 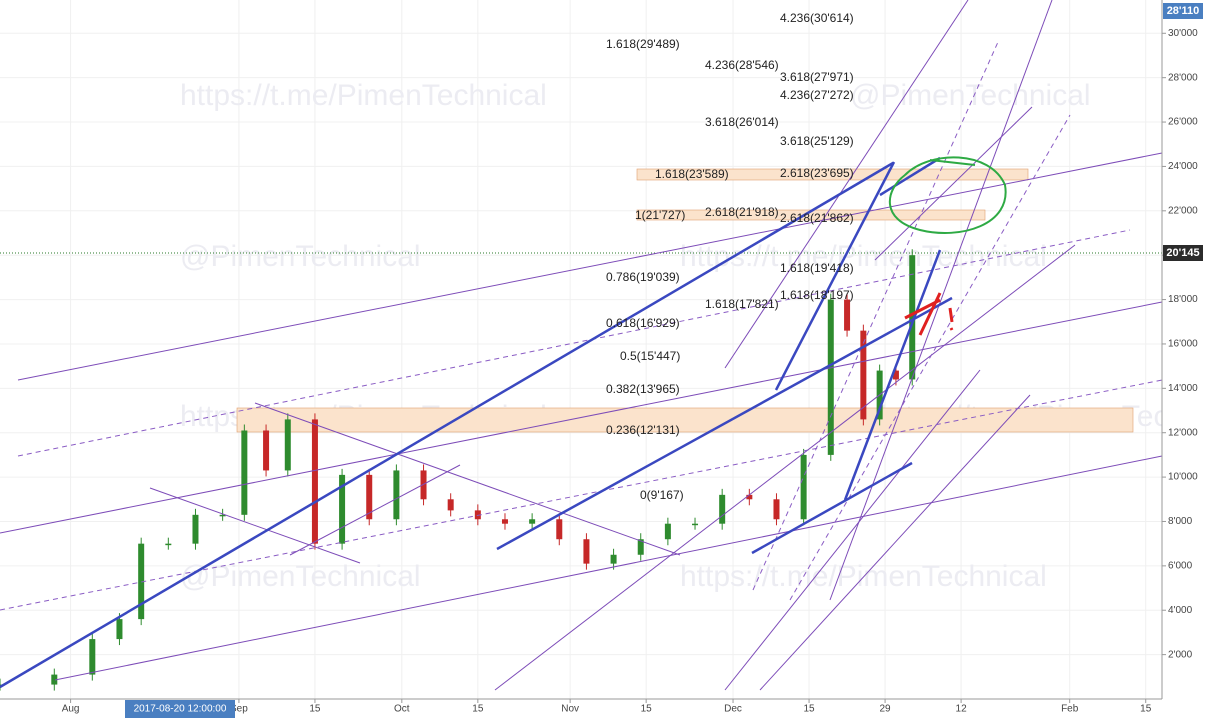 What do you see at coordinates (1183, 77) in the screenshot?
I see `y-tick-label: 28'000` at bounding box center [1183, 77].